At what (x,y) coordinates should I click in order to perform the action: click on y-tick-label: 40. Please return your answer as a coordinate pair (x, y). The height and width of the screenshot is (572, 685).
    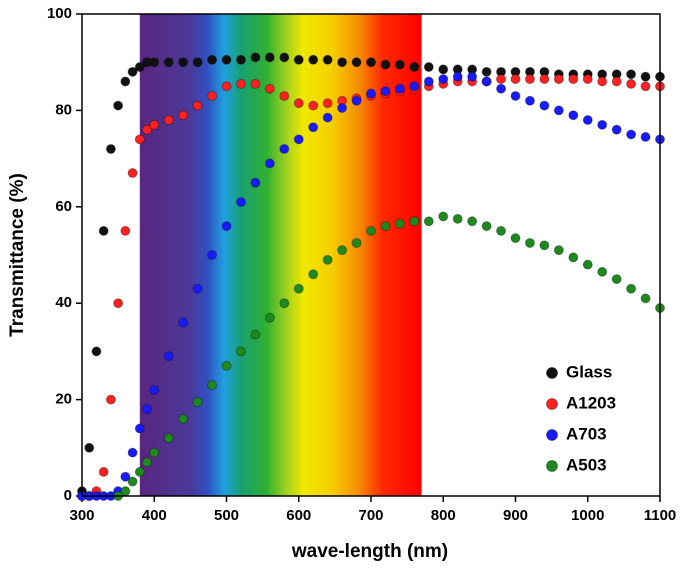
    Looking at the image, I should click on (63, 302).